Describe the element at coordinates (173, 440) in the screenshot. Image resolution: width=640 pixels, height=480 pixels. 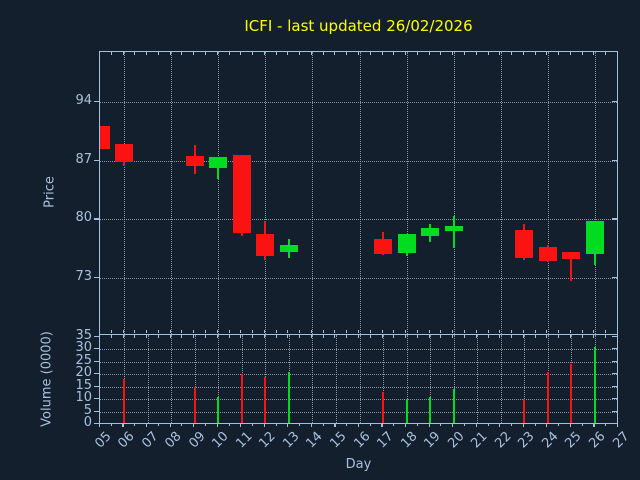
I see `day-tick-label: 08` at that location.